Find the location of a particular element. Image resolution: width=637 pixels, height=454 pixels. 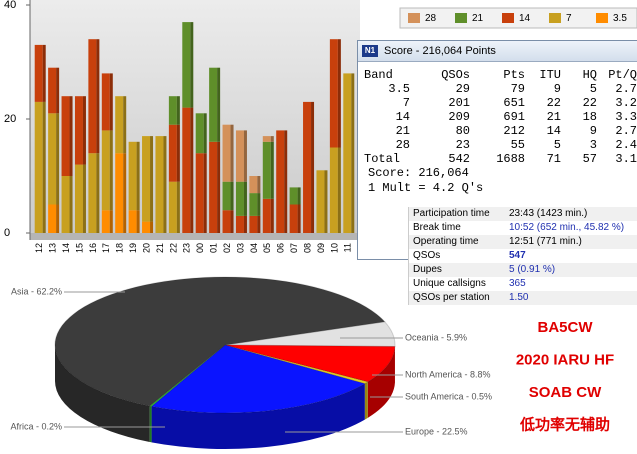

x-tick-label: 03 is located at coordinates (240, 248).